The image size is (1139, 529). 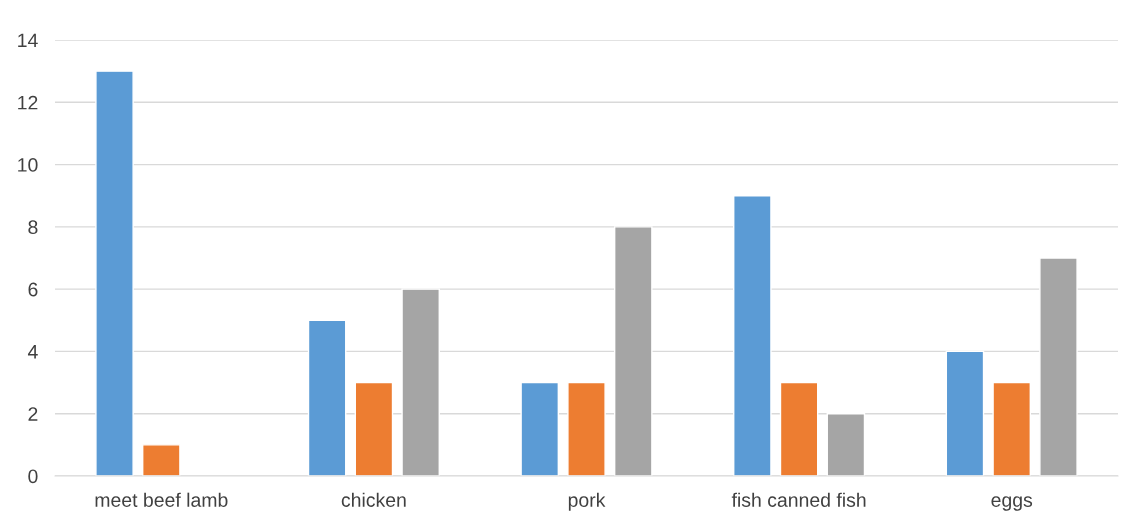 What do you see at coordinates (33, 414) in the screenshot?
I see `y-tick-label: 2` at bounding box center [33, 414].